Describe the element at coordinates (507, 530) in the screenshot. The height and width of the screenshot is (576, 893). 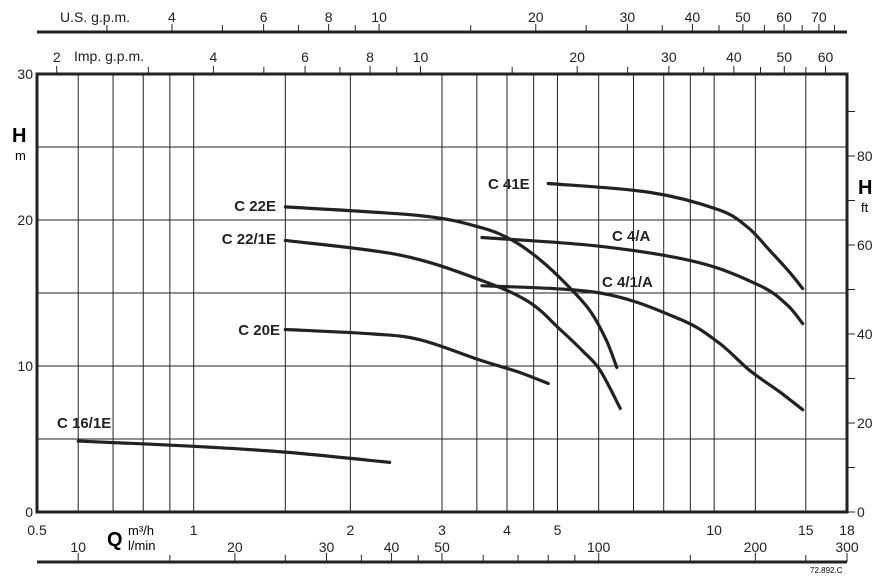
I see `x-tick-label-m3h: 4` at that location.